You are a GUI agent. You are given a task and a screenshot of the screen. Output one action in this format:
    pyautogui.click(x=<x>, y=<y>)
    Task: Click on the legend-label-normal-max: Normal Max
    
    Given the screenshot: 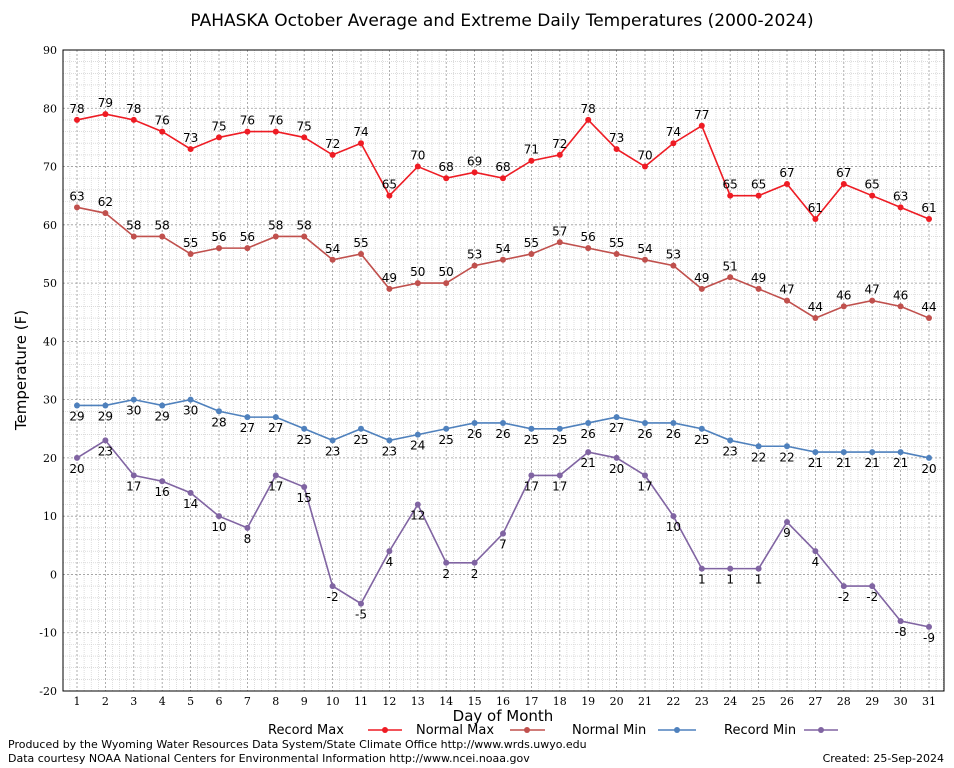 What is the action you would take?
    pyautogui.click(x=455, y=730)
    